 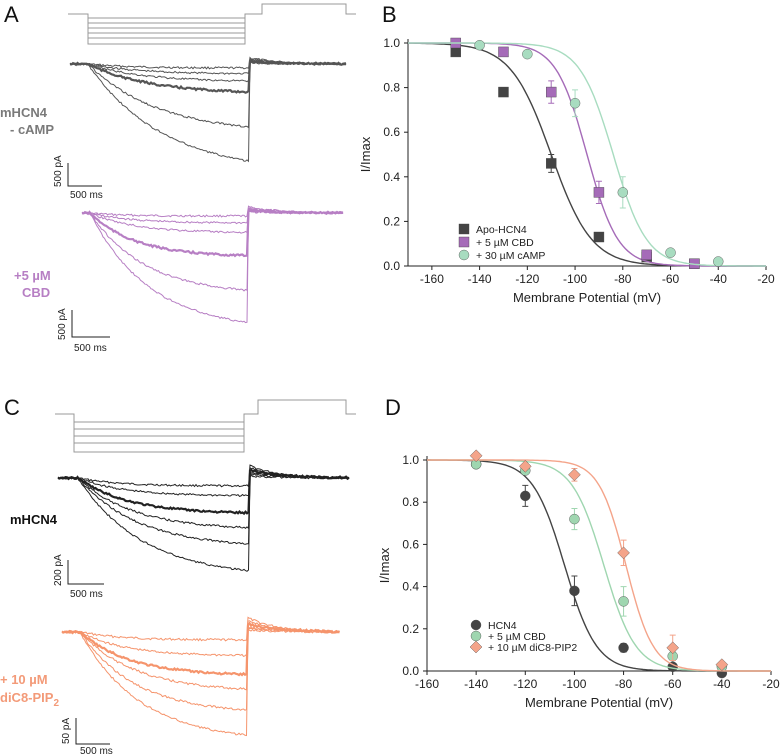 I want to click on x-tick-label: -100, so click(x=575, y=279).